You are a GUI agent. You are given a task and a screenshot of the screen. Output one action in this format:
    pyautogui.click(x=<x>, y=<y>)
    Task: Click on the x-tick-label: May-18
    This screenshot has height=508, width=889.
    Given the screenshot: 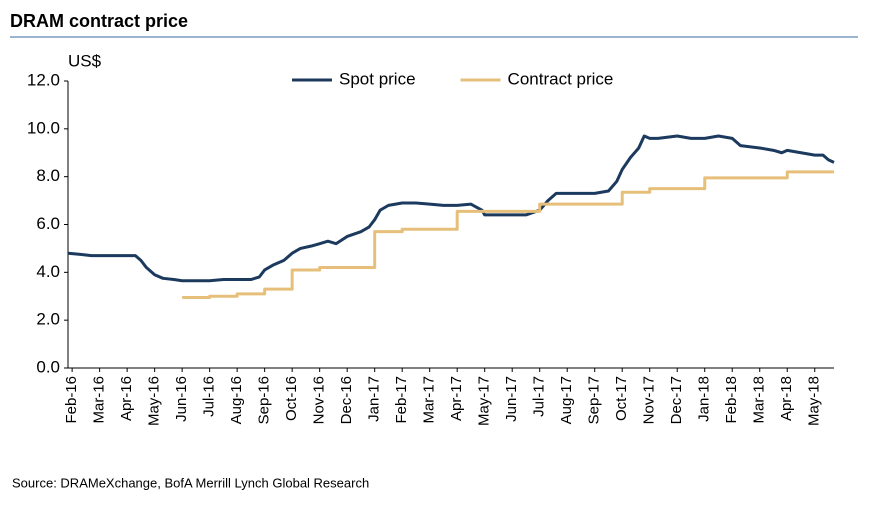 What is the action you would take?
    pyautogui.click(x=814, y=401)
    